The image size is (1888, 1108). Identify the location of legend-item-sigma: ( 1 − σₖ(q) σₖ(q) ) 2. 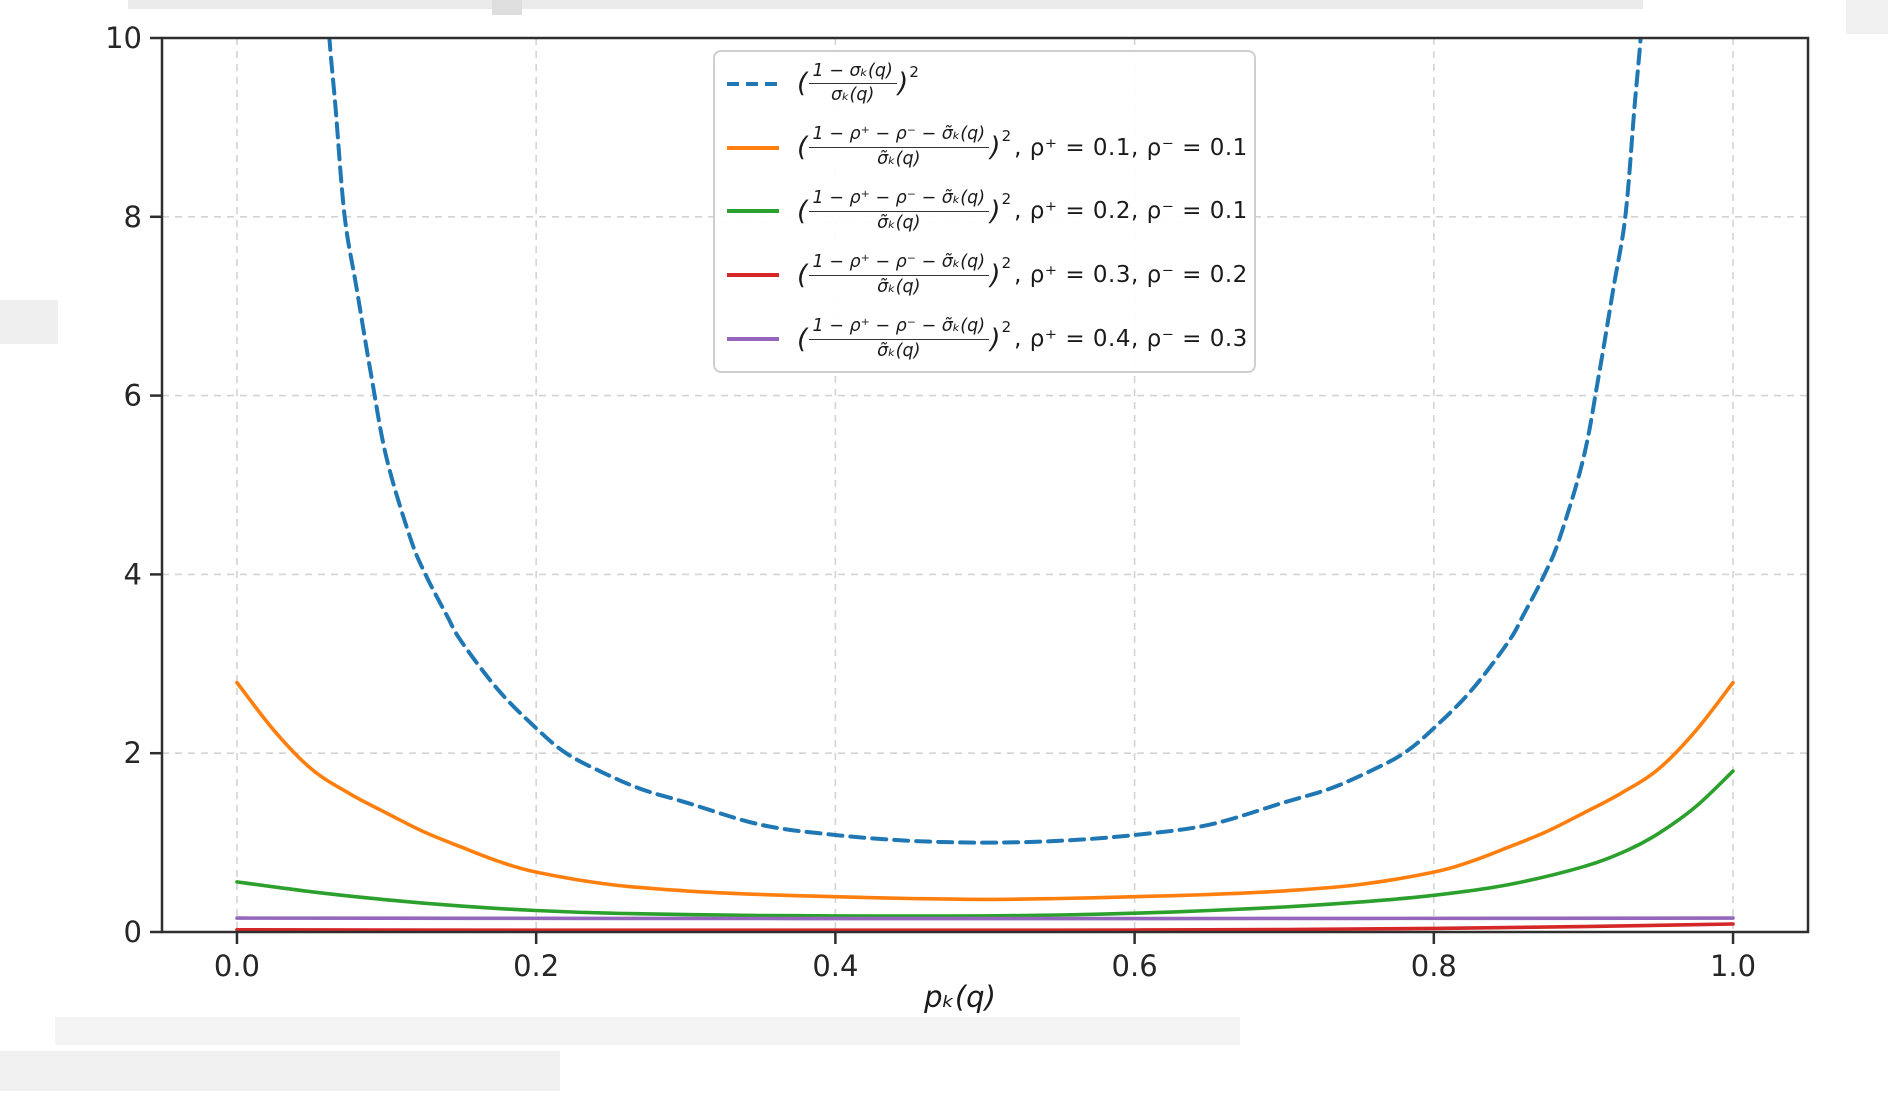
(984, 84).